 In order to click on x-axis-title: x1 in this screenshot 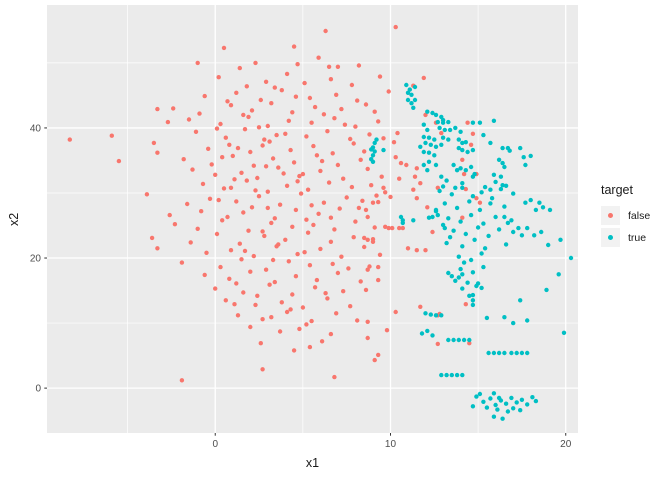, I will do `click(312, 463)`.